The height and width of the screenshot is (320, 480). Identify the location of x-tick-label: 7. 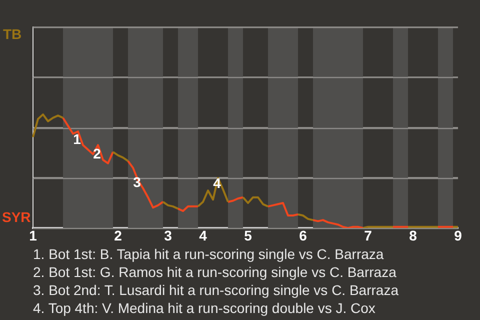
(368, 235).